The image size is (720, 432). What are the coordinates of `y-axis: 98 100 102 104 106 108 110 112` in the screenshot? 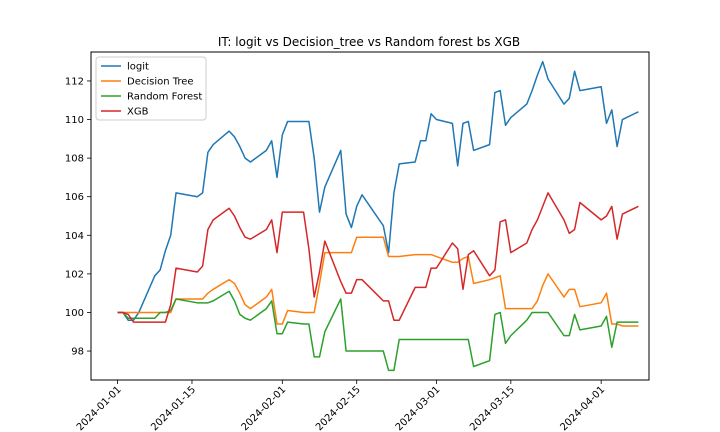 It's located at (78, 217).